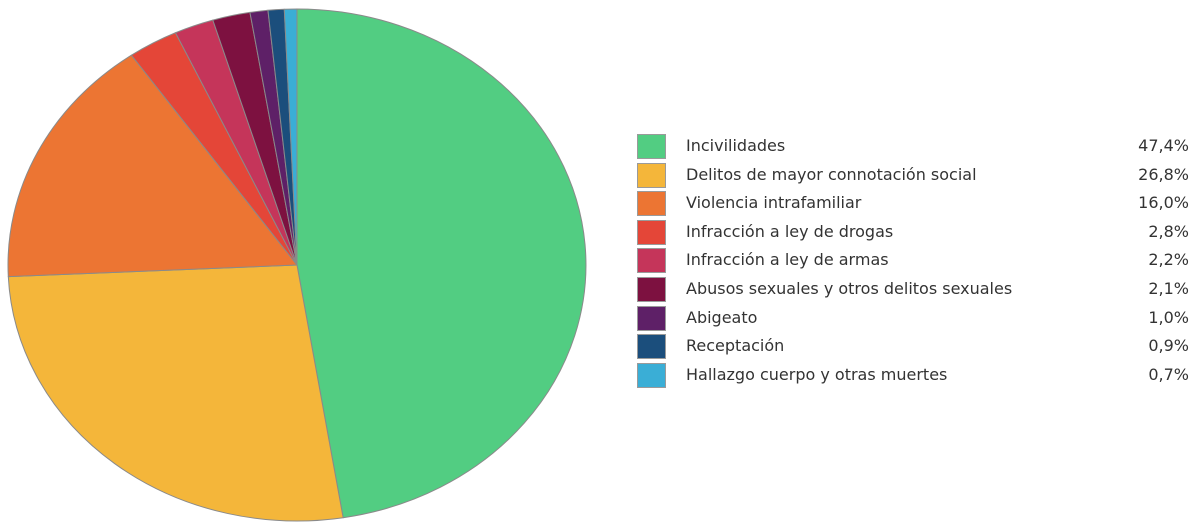 This screenshot has width=1197, height=527. Describe the element at coordinates (1168, 346) in the screenshot. I see `legend-value: 0,9%` at that location.